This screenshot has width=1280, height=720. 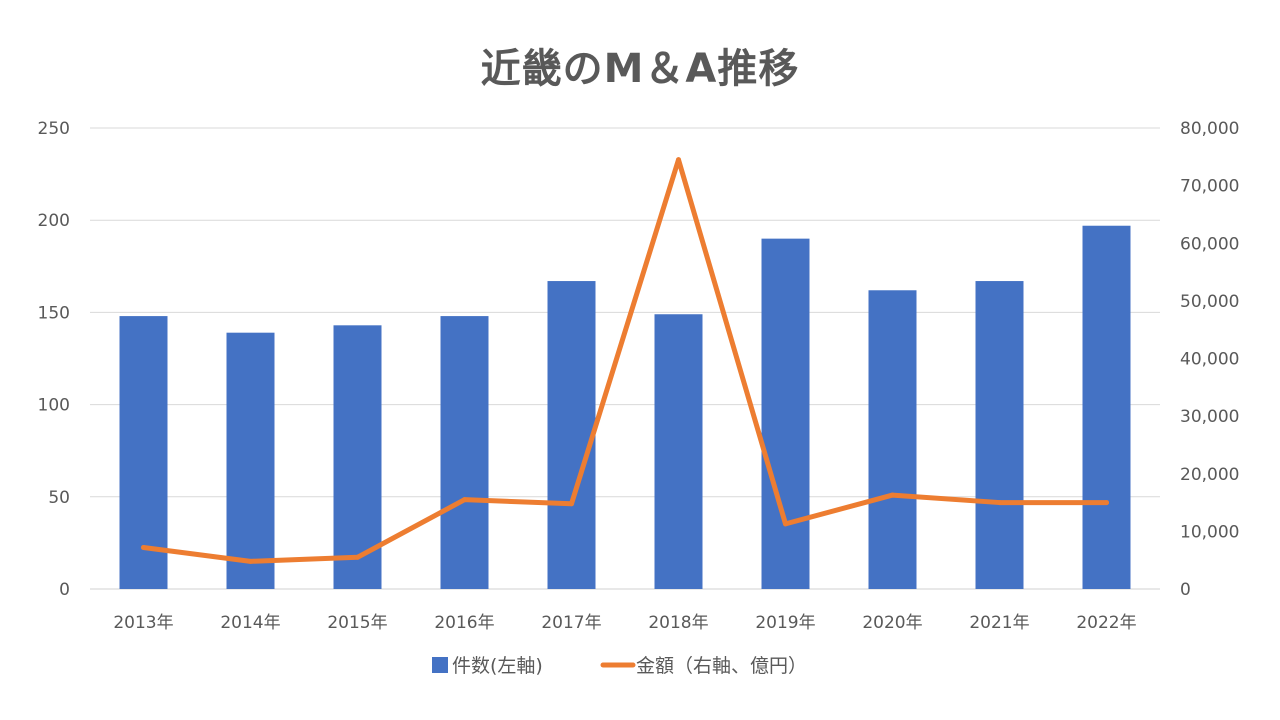 What do you see at coordinates (999, 623) in the screenshot?
I see `x-axis-tick-label: 2021年` at bounding box center [999, 623].